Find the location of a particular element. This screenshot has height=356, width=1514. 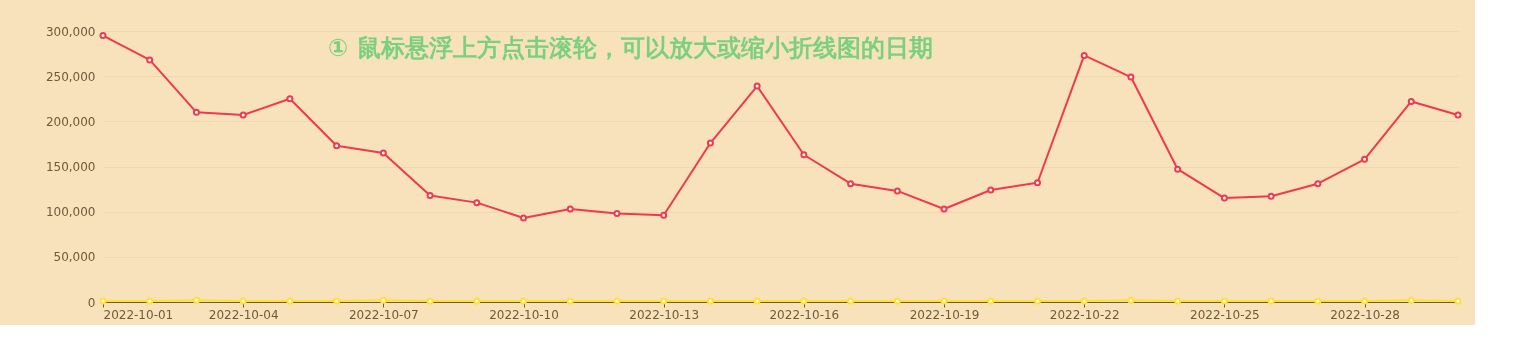

y-tick-label: 250,000 is located at coordinates (70, 76).